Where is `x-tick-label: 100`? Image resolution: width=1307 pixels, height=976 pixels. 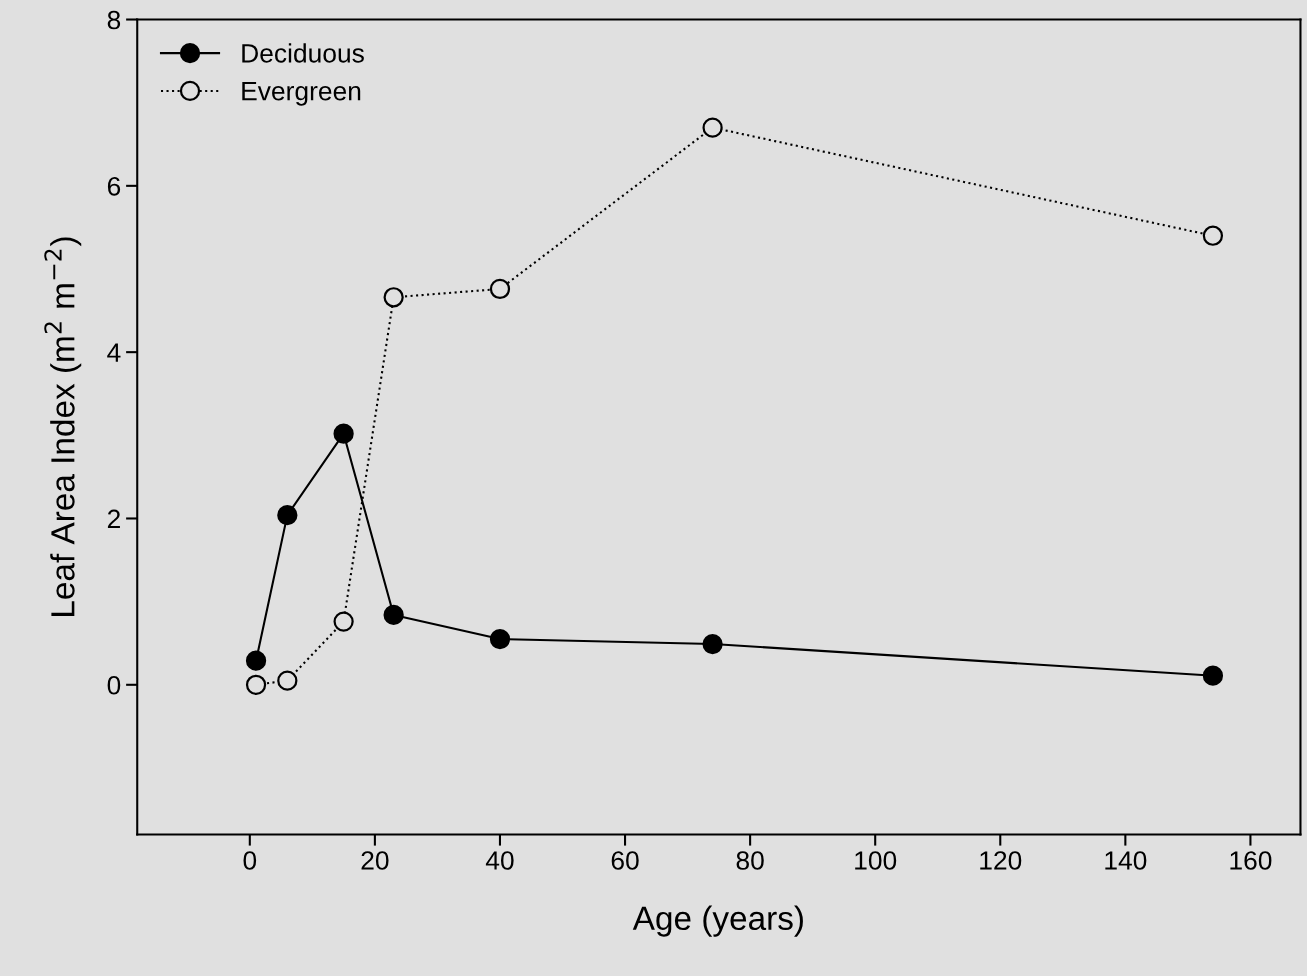
x-tick-label: 100 is located at coordinates (876, 860).